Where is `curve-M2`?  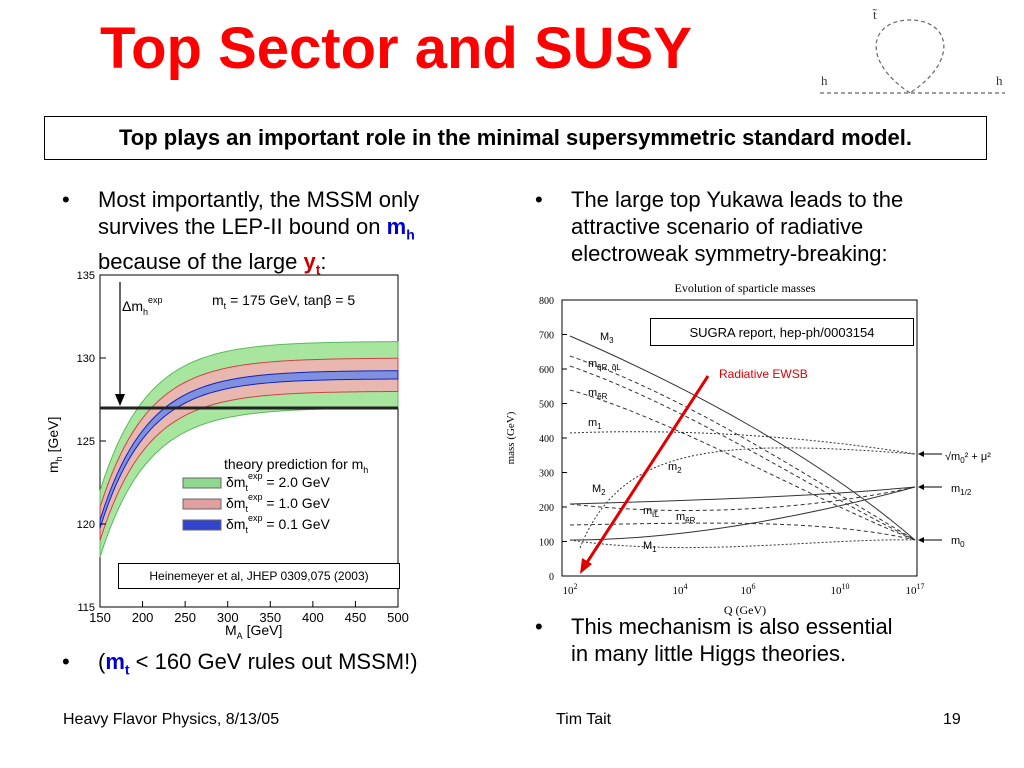
curve-M2 is located at coordinates (742, 495).